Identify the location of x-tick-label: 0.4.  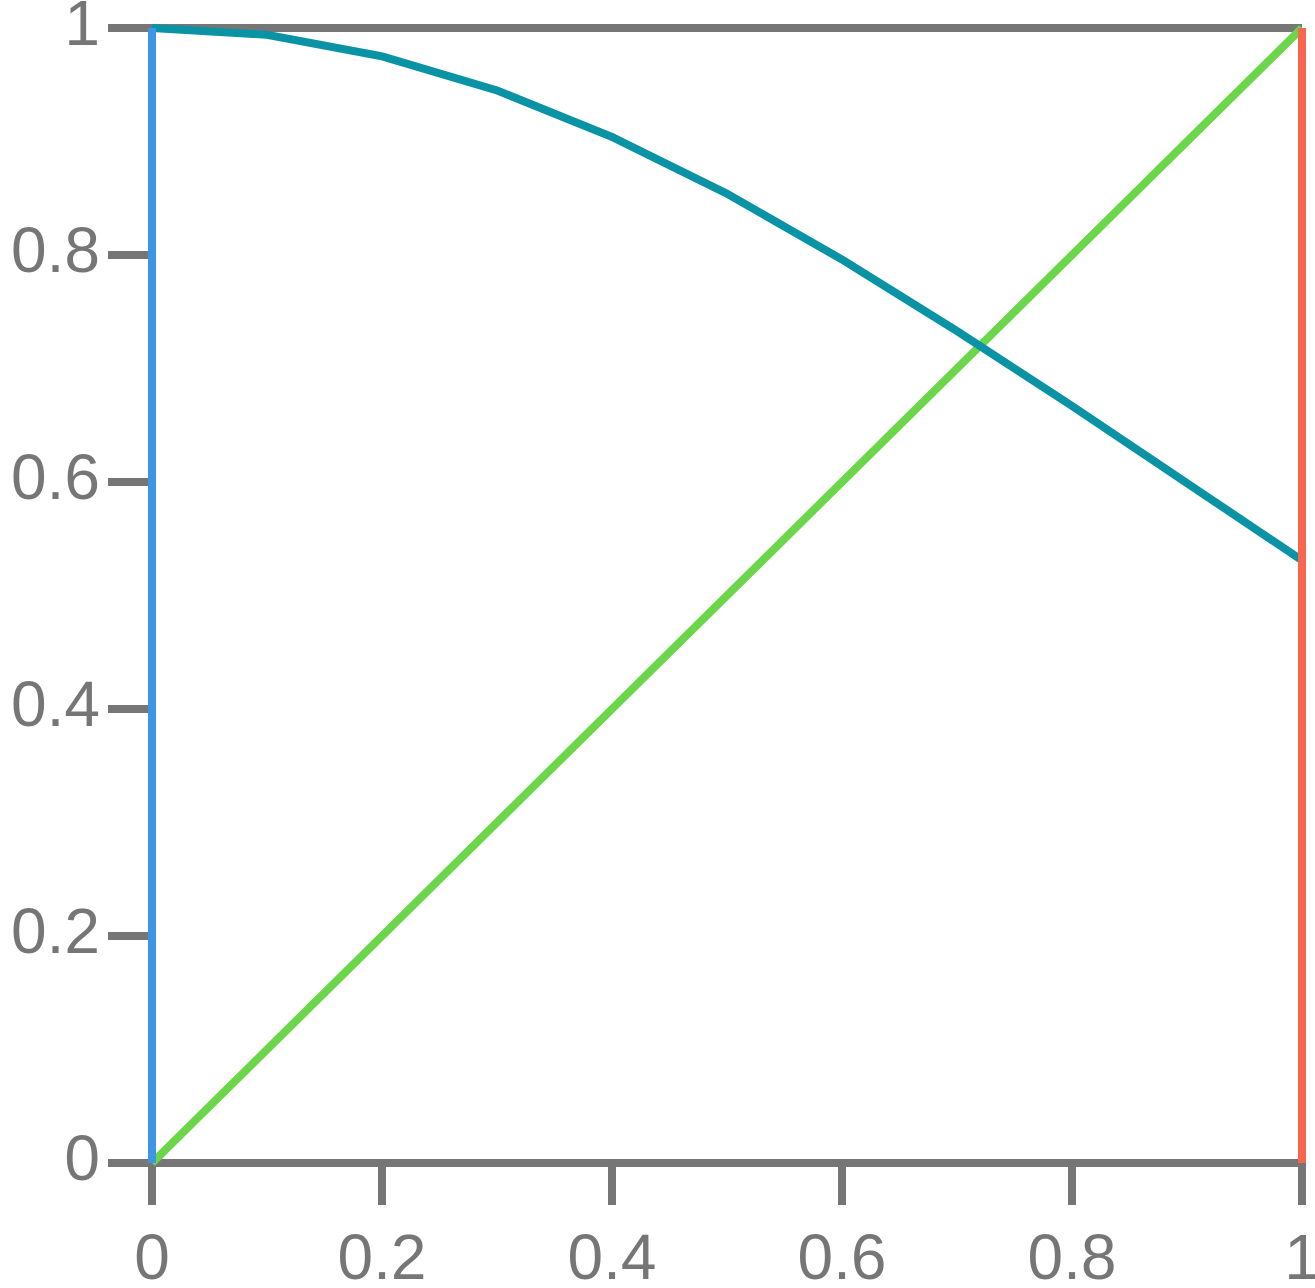
(612, 1254).